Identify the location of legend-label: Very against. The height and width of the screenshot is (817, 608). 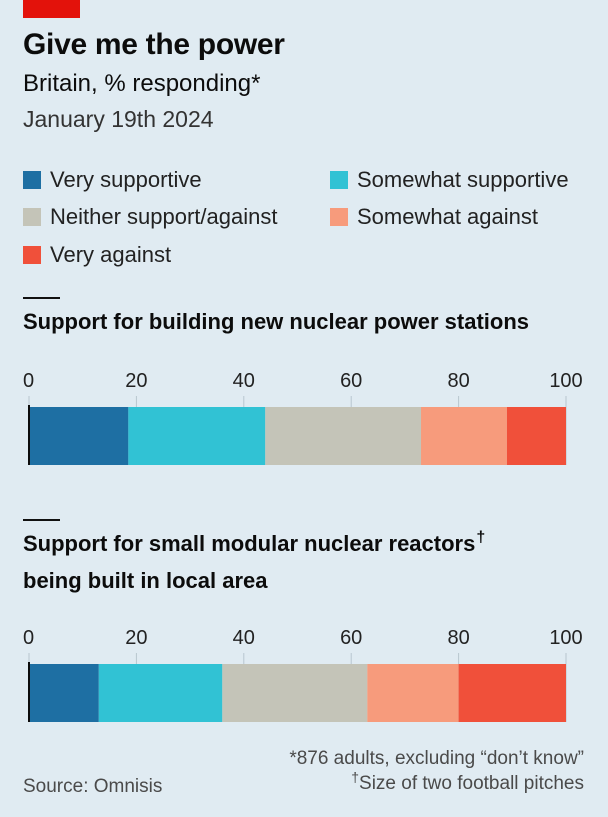
(111, 254).